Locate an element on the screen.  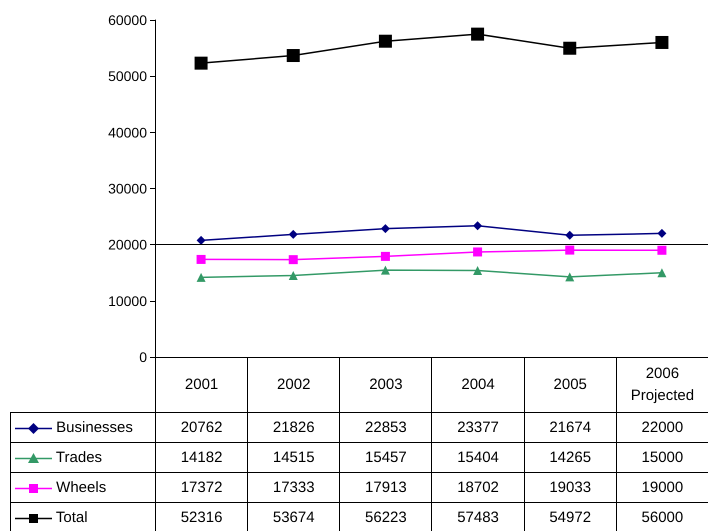
x-tick-label: 2001 is located at coordinates (202, 385).